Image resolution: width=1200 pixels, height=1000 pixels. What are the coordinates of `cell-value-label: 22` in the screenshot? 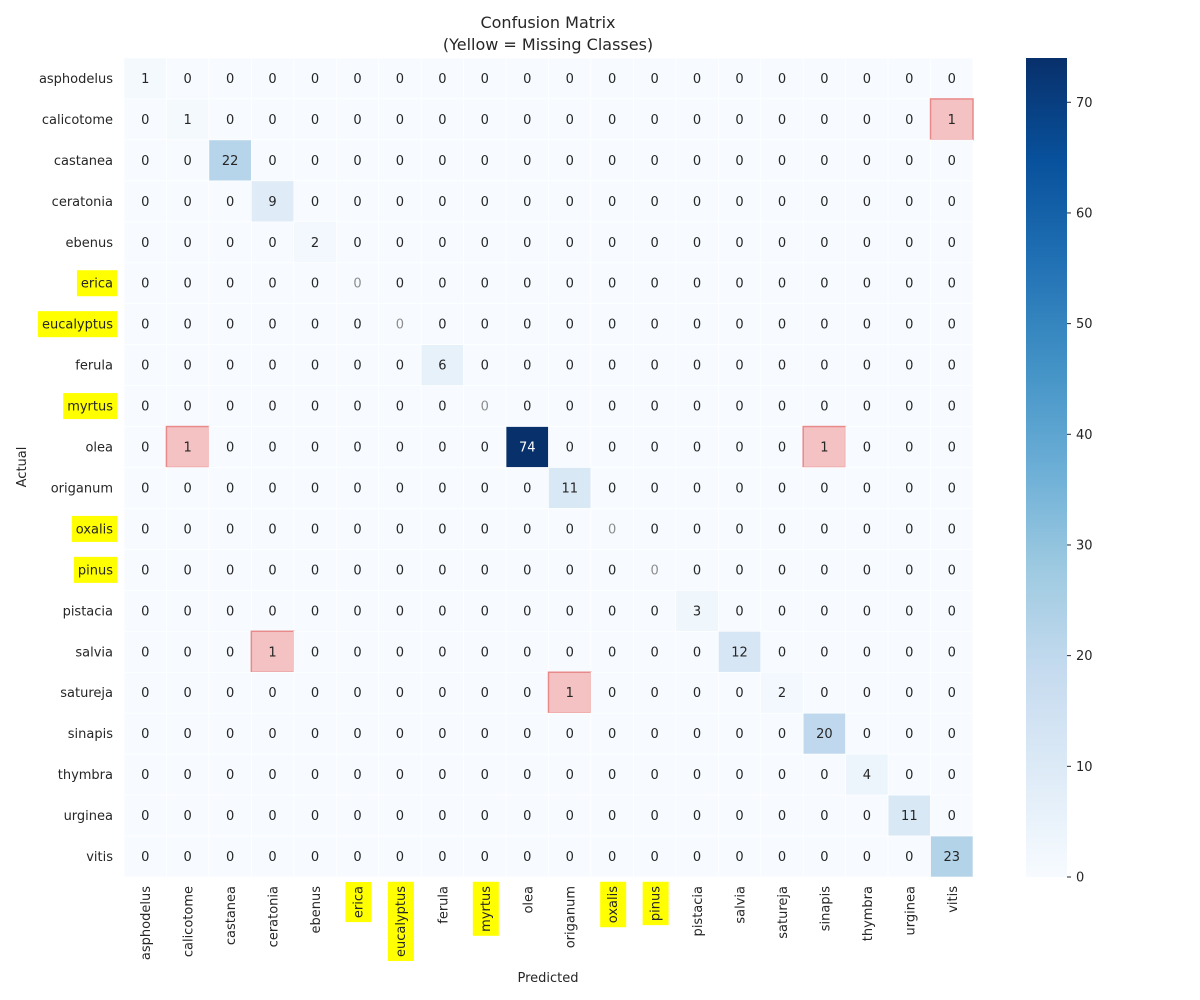 It's located at (230, 161).